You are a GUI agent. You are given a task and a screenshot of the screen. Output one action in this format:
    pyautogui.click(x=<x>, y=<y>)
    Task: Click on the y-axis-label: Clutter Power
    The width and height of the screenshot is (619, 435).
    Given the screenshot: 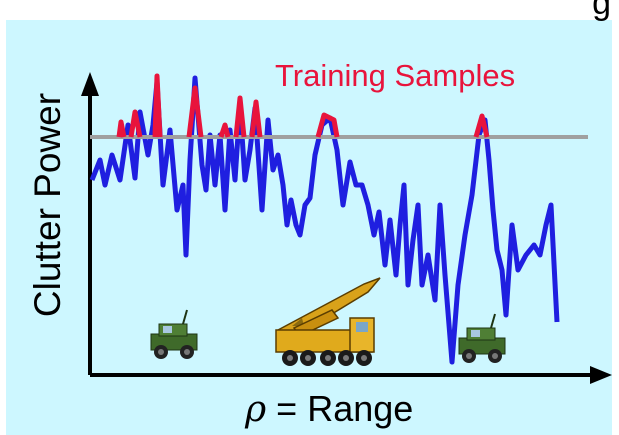 What is the action you would take?
    pyautogui.click(x=47, y=205)
    